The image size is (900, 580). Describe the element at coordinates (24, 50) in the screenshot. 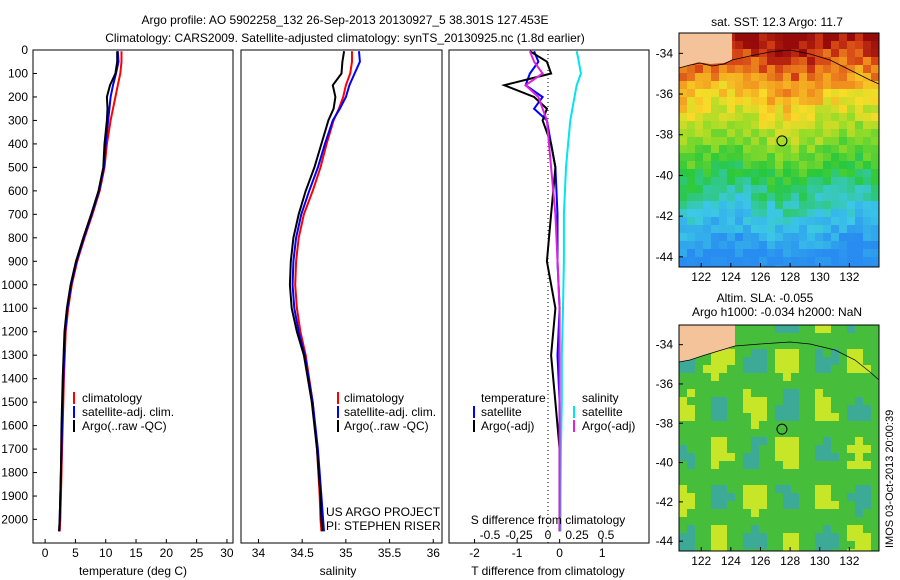

I see `y-tick-label: 0` at that location.